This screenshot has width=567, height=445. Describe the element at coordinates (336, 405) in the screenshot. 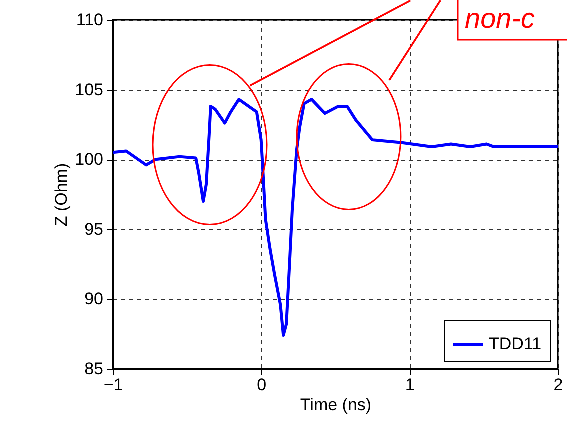

I see `x-axis-title: Time (ns)` at that location.